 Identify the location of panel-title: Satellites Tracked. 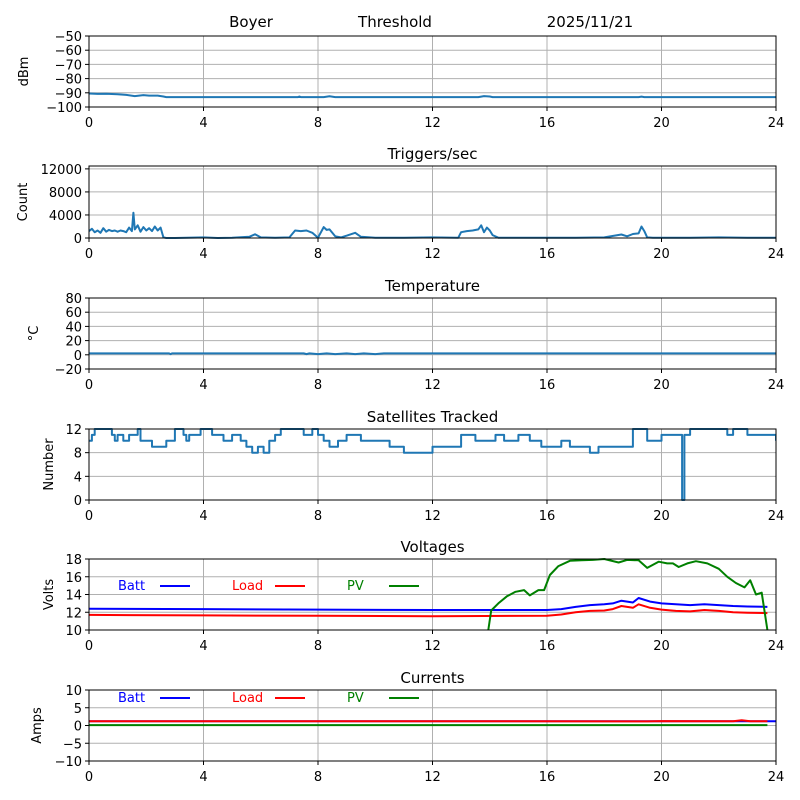
(432, 417).